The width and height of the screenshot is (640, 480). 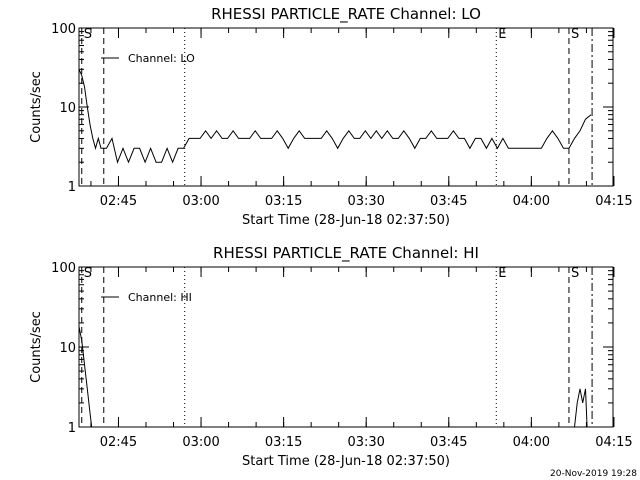 What do you see at coordinates (346, 253) in the screenshot?
I see `chart-title: RHESSI PARTICLE_RATE Channel: HI` at bounding box center [346, 253].